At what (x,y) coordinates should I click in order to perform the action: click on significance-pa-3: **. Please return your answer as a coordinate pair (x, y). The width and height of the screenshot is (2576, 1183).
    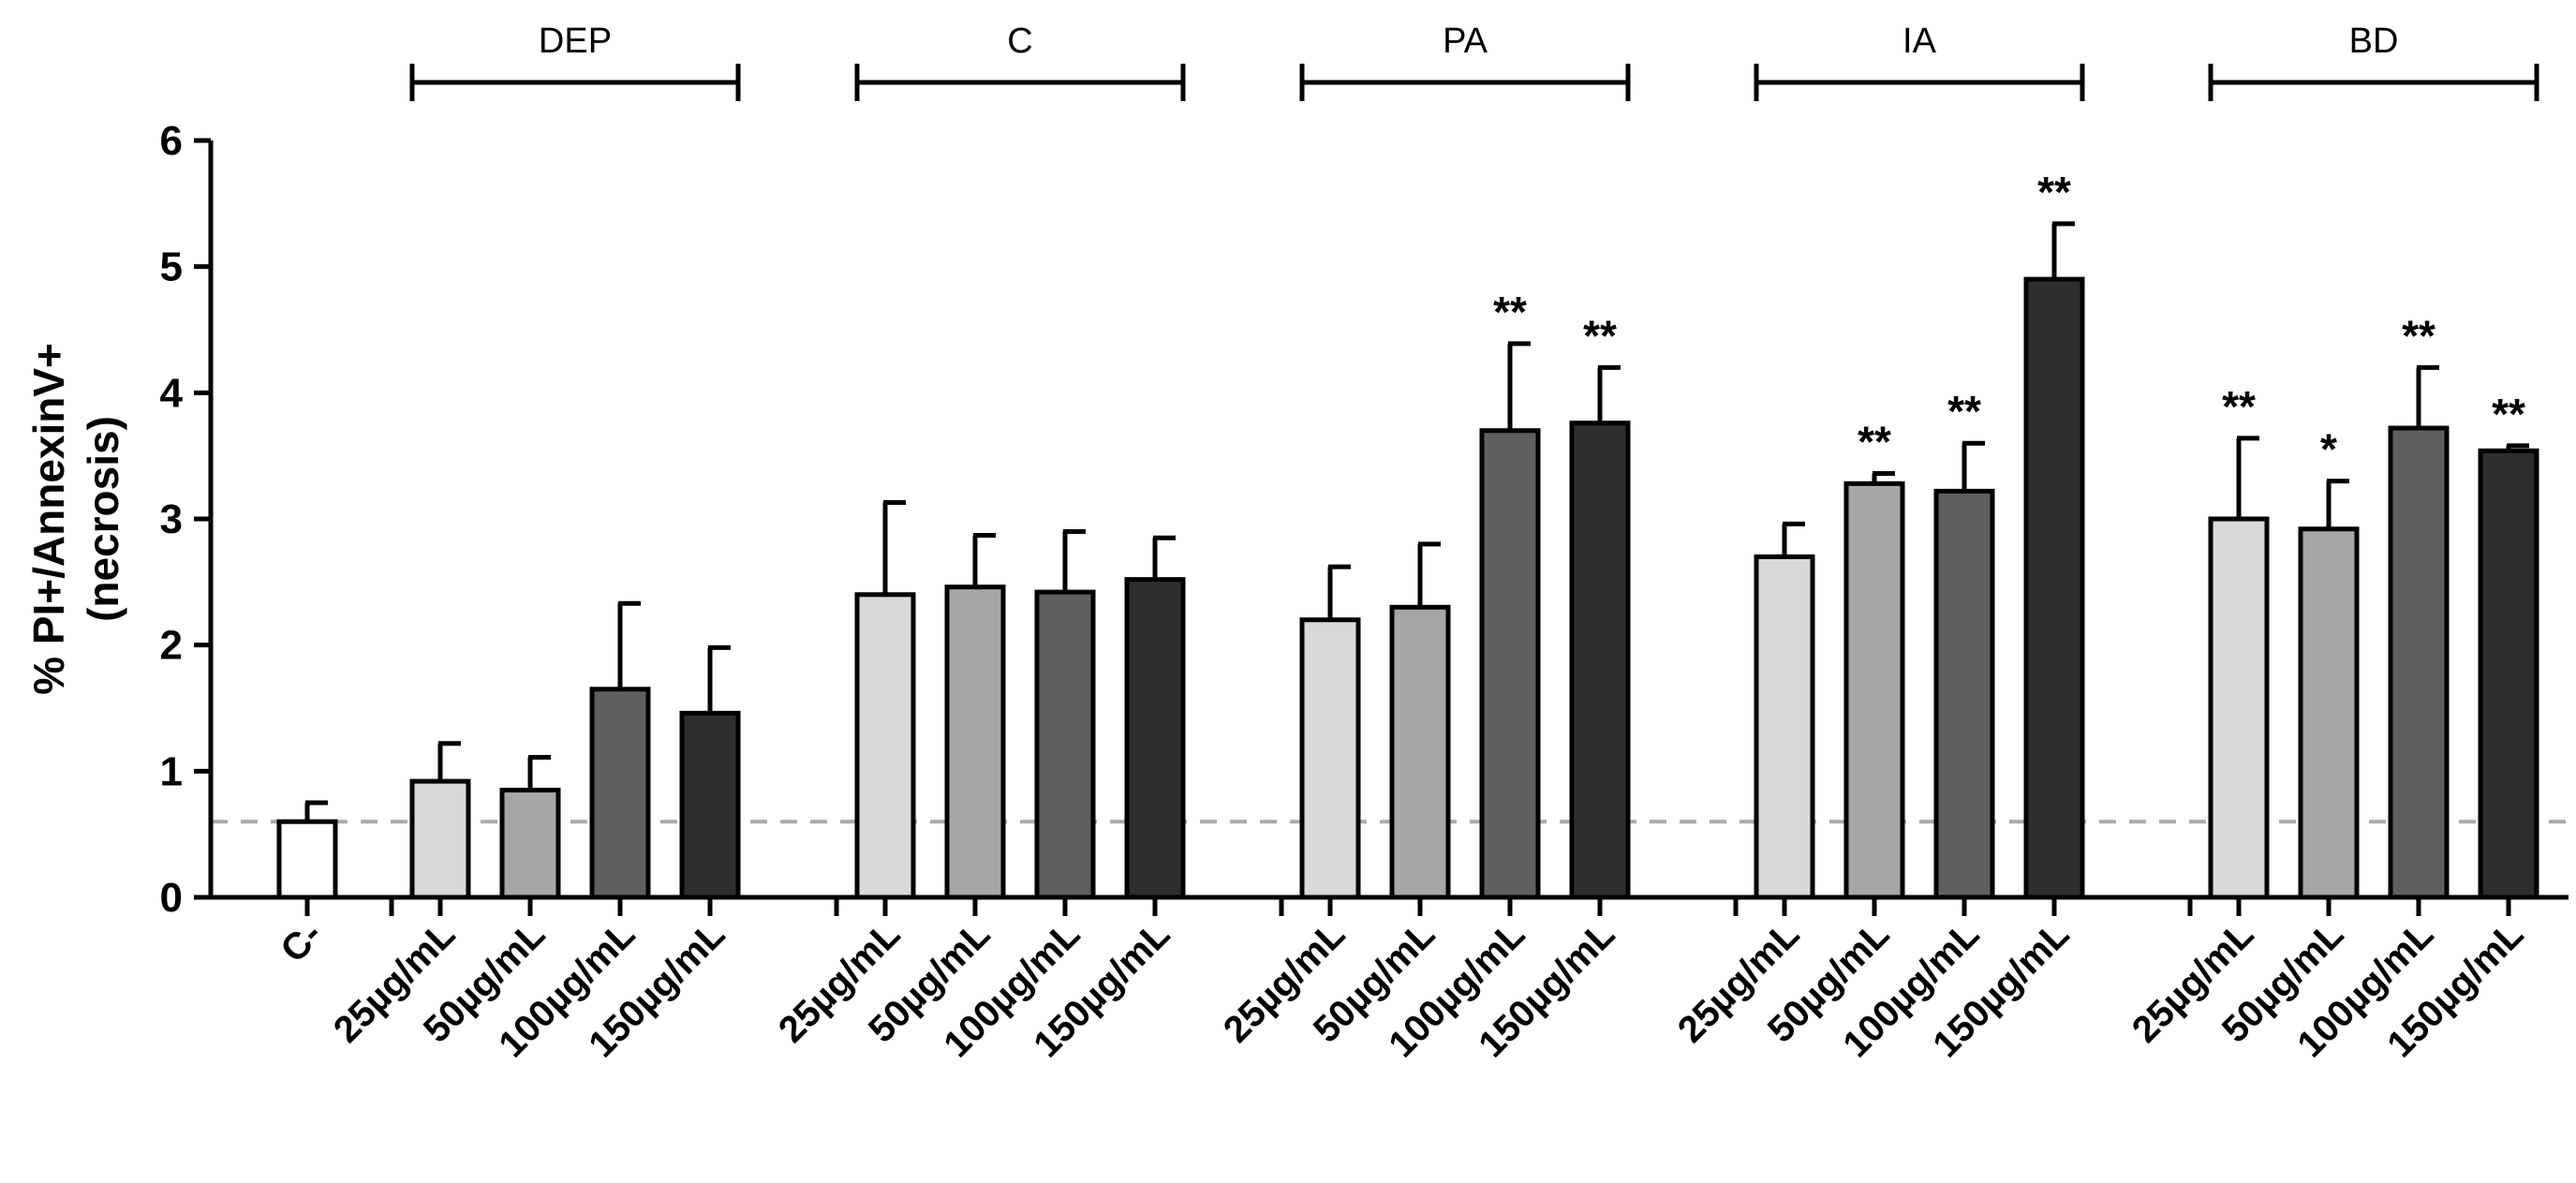
    Looking at the image, I should click on (1510, 312).